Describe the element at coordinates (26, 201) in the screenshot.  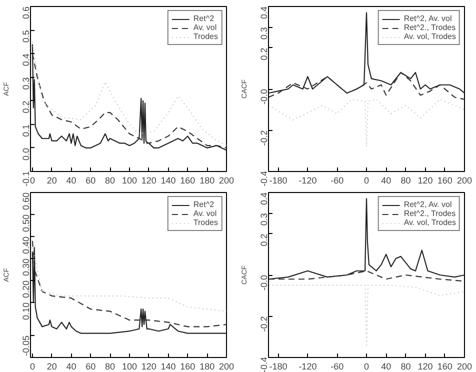
I see `y-tick-label: 0.60` at that location.